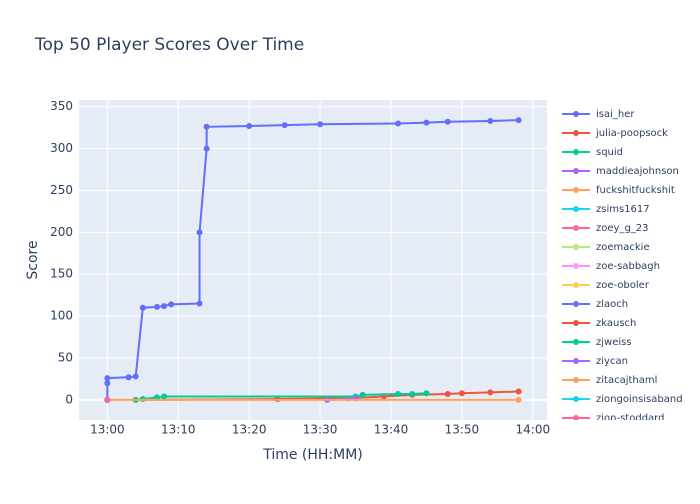 The height and width of the screenshot is (504, 700). What do you see at coordinates (33, 259) in the screenshot?
I see `y-axis-title: Score` at bounding box center [33, 259].